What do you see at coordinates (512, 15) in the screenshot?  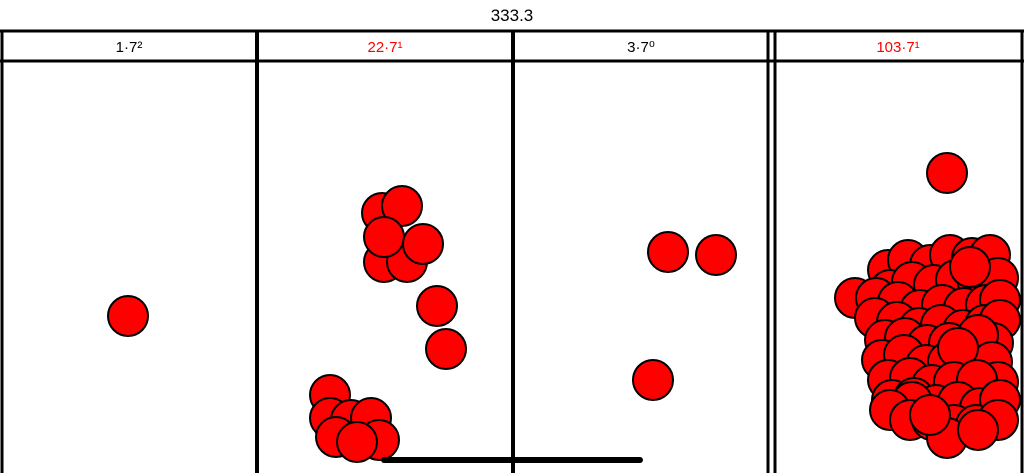 I see `score-title: 333.3` at bounding box center [512, 15].